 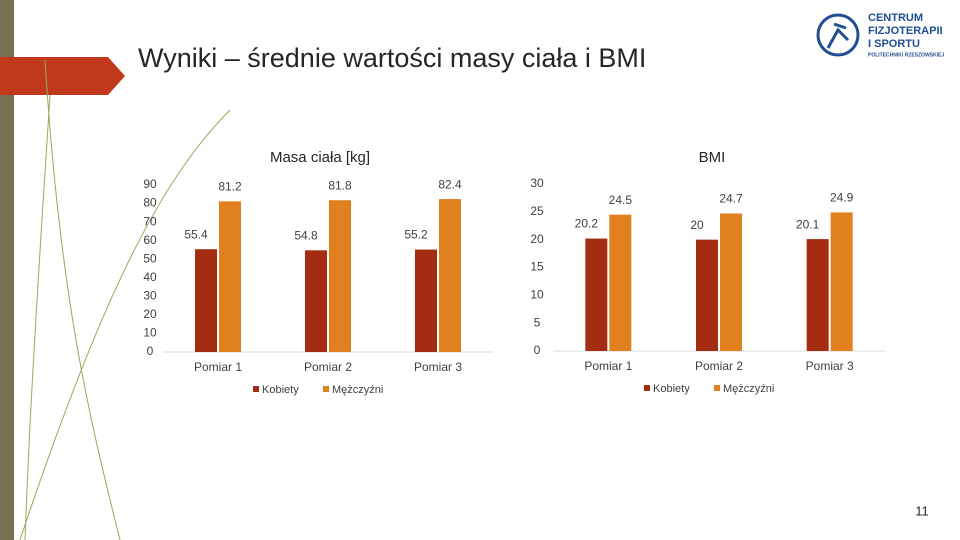 What do you see at coordinates (905, 31) in the screenshot?
I see `logo-text: FIZJOTERAPII` at bounding box center [905, 31].